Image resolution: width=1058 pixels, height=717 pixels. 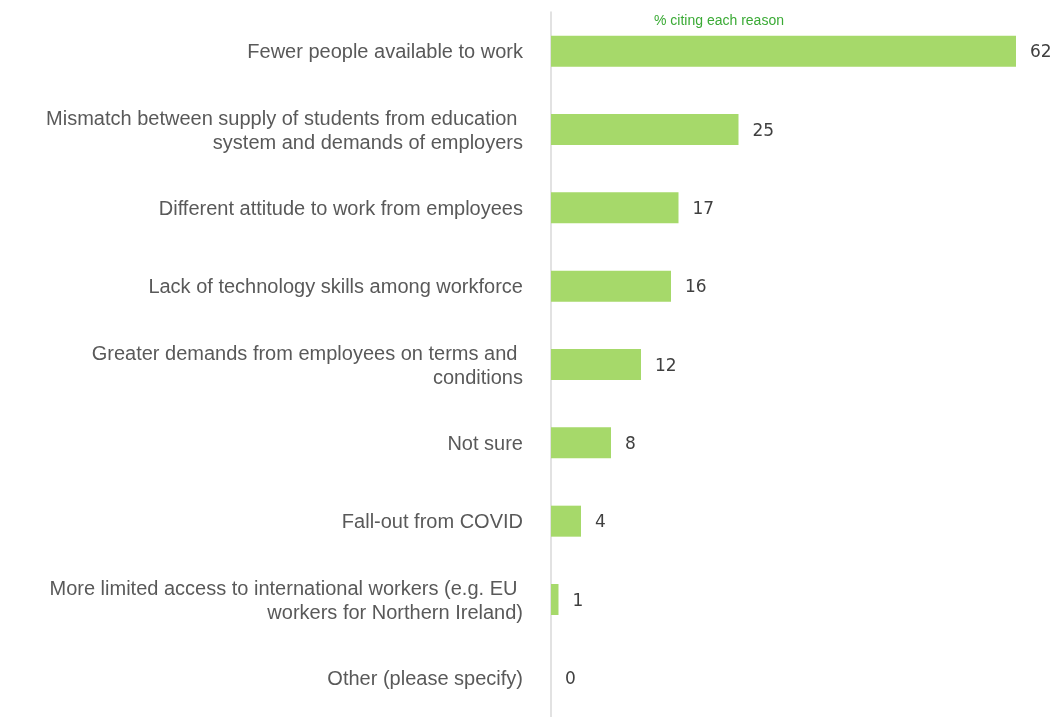 What do you see at coordinates (307, 364) in the screenshot?
I see `y-tick-label: Greater demands from employees on terms and conditions` at bounding box center [307, 364].